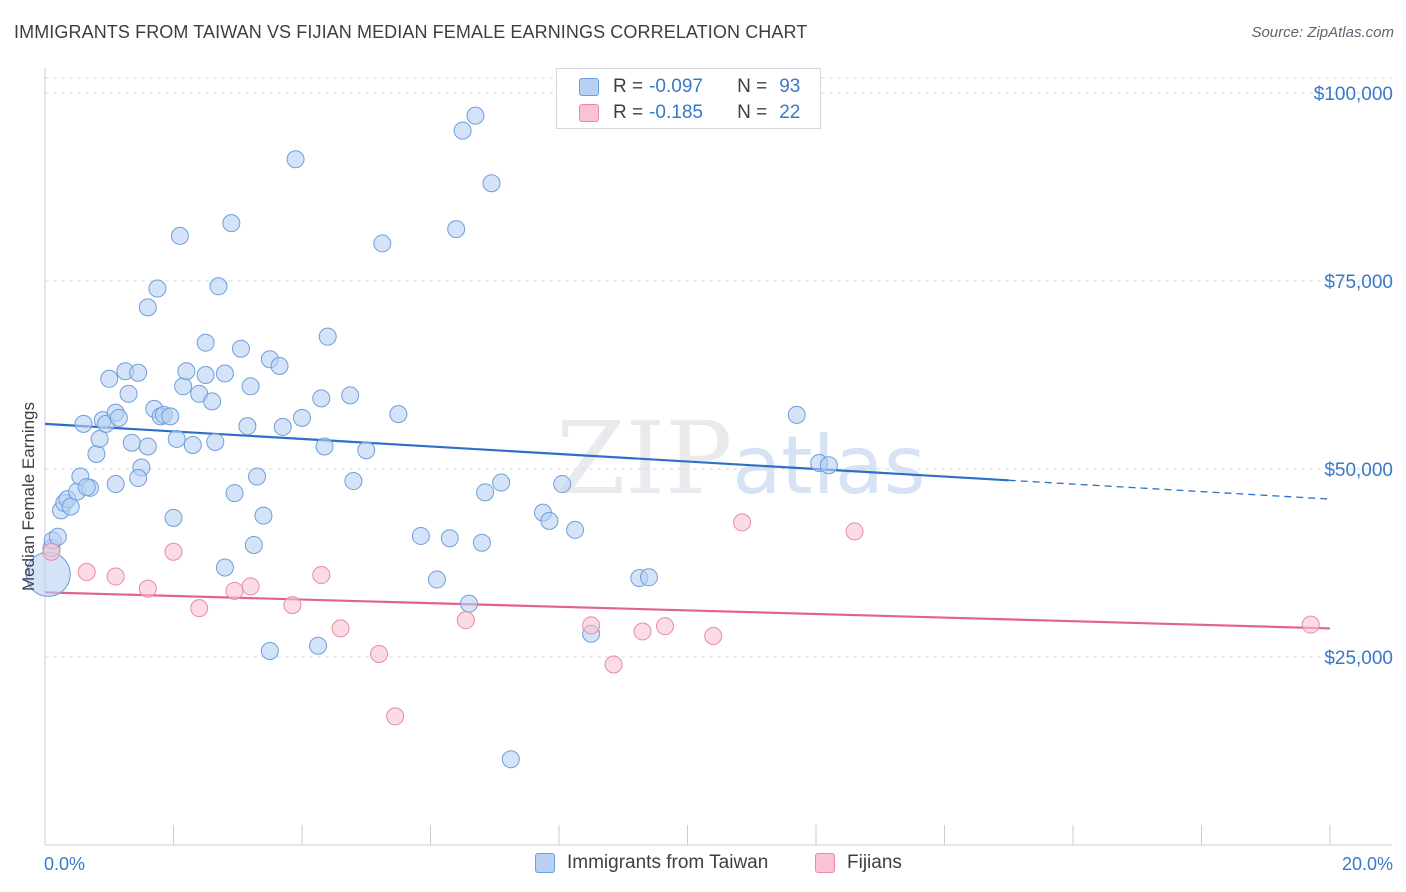  Describe the element at coordinates (790, 86) in the screenshot. I see `n-value: 93` at that location.